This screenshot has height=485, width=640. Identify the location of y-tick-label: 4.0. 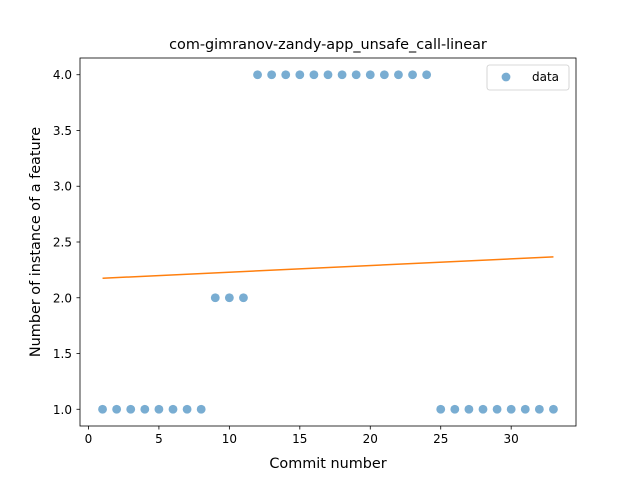
(62, 75).